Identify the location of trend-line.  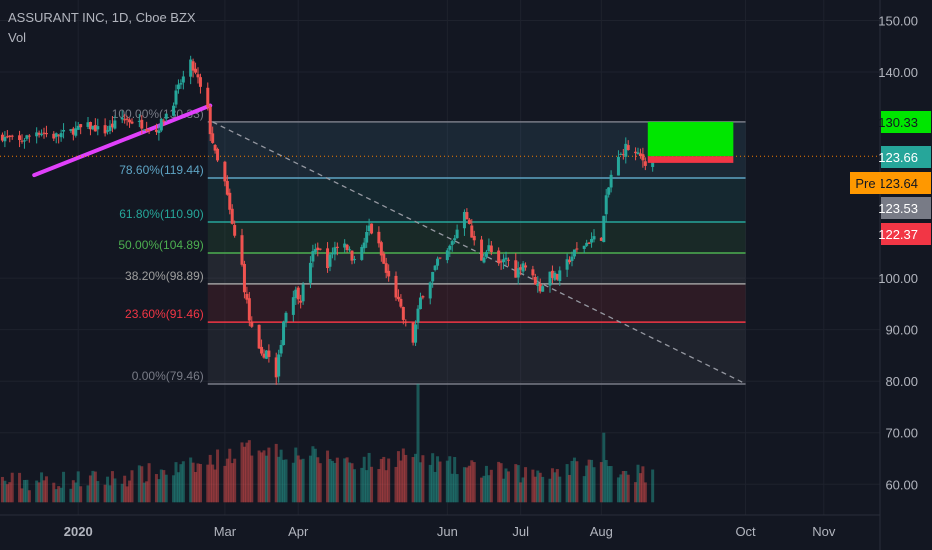
(122, 140).